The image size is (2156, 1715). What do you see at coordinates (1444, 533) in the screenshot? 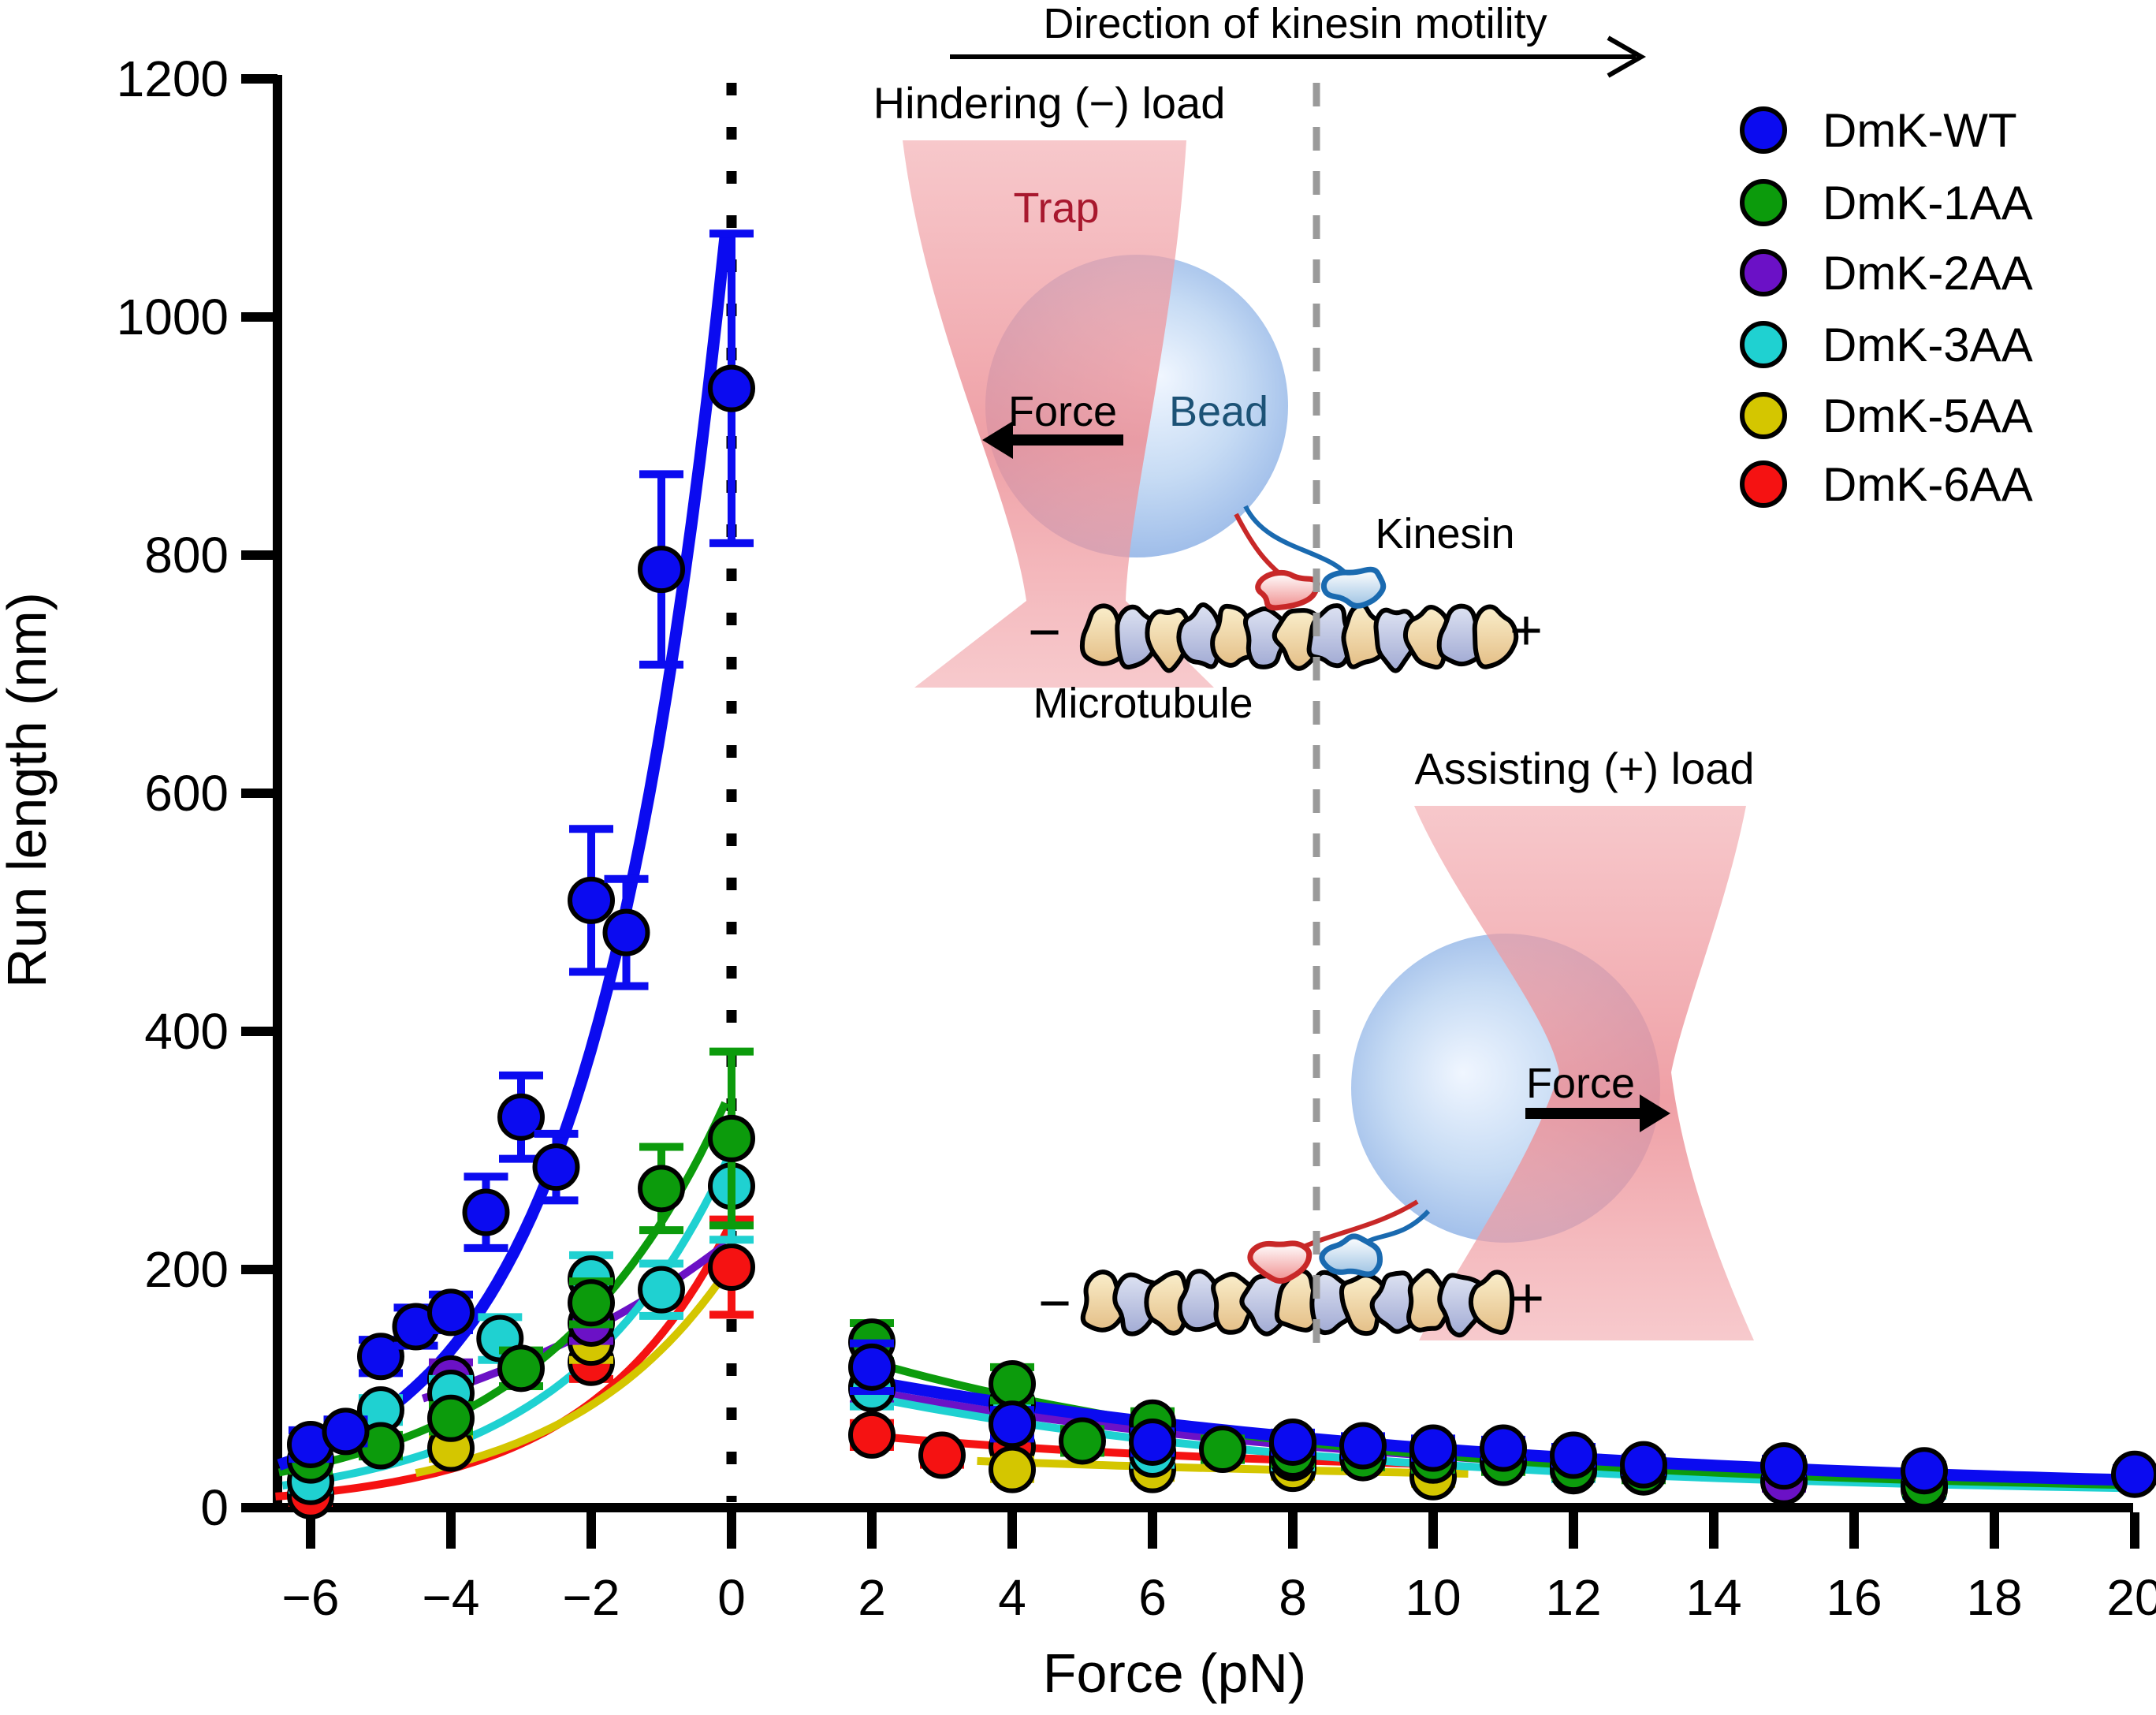
I see `kinesin-label: Kinesin` at bounding box center [1444, 533].